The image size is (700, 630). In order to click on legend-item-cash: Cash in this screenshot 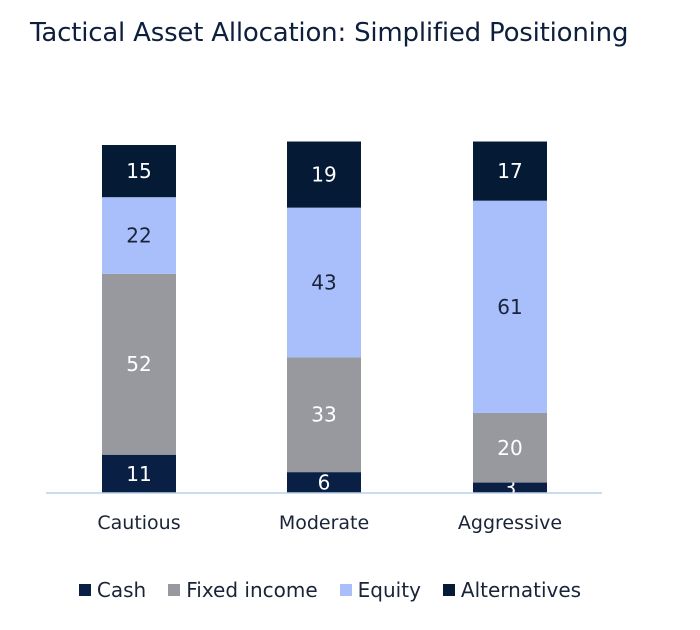, I will do `click(112, 590)`.